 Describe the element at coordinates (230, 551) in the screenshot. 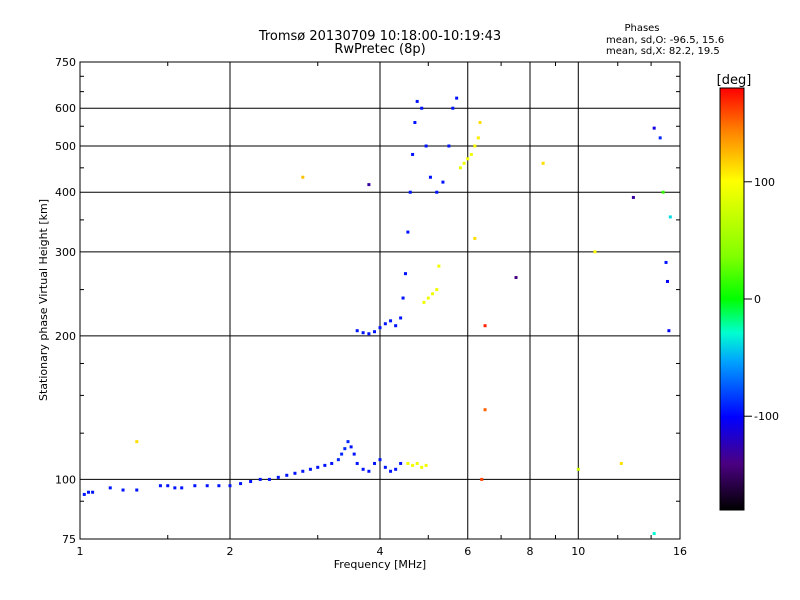

I see `x-tick-label: 2` at that location.